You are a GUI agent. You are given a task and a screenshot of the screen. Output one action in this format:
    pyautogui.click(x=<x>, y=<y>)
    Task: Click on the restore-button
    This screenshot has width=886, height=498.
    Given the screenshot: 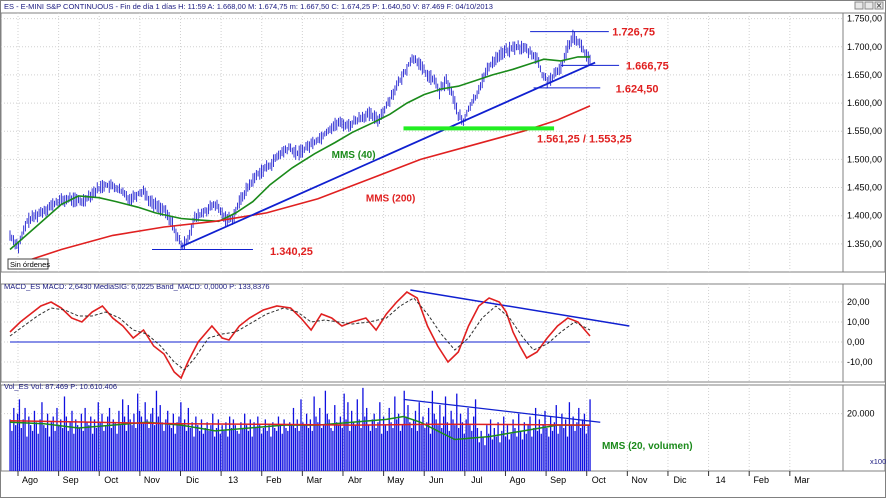 What is the action you would take?
    pyautogui.click(x=869, y=5)
    